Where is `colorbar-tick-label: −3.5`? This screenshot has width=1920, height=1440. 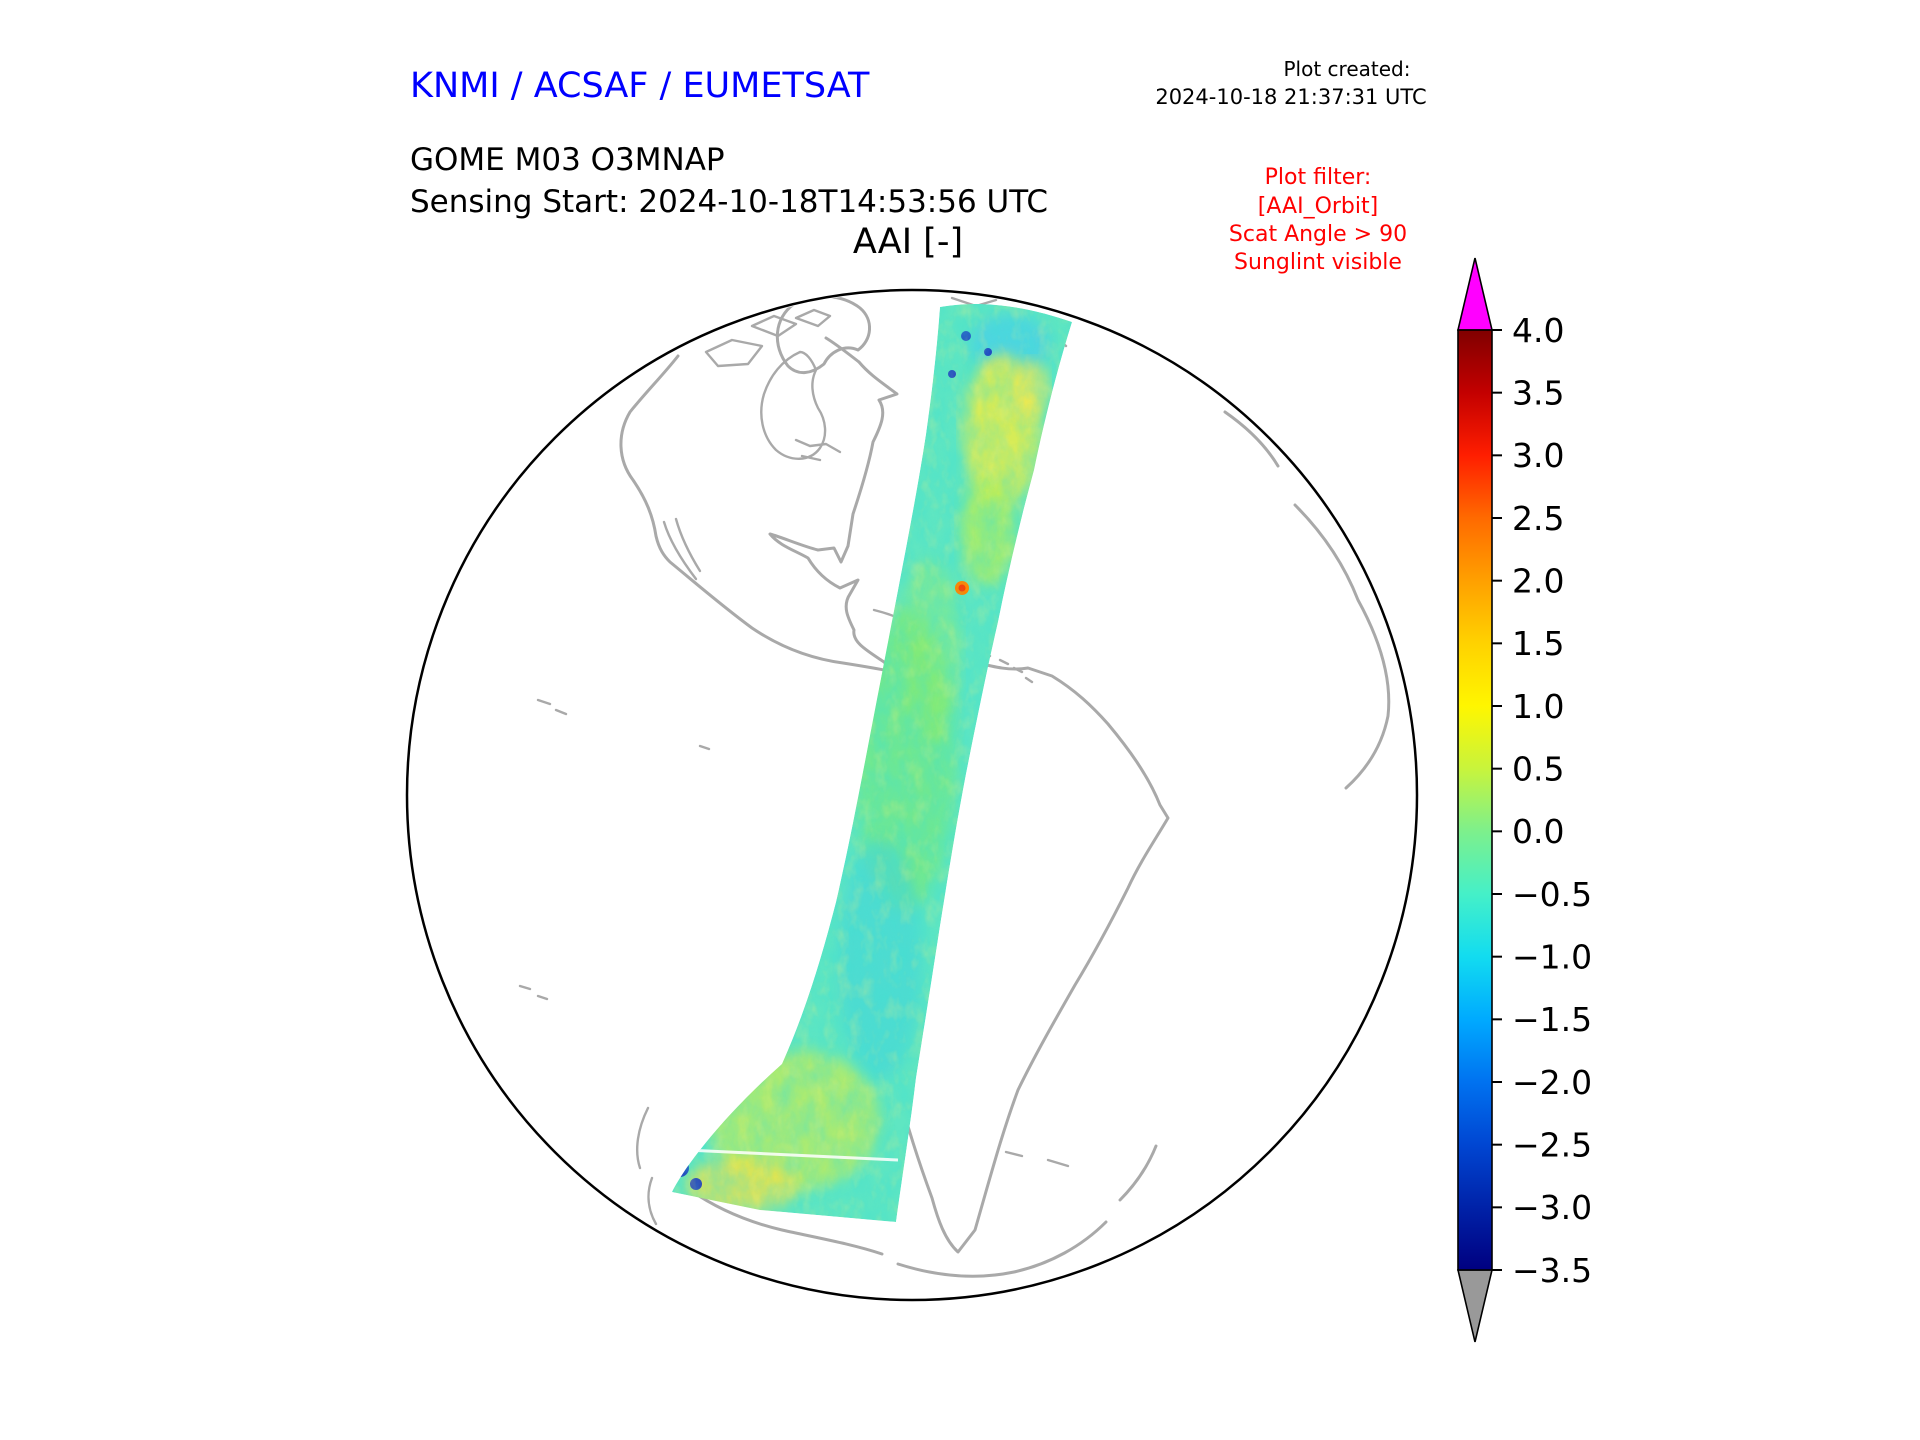 colorbar-tick-label: −3.5 is located at coordinates (1552, 1270).